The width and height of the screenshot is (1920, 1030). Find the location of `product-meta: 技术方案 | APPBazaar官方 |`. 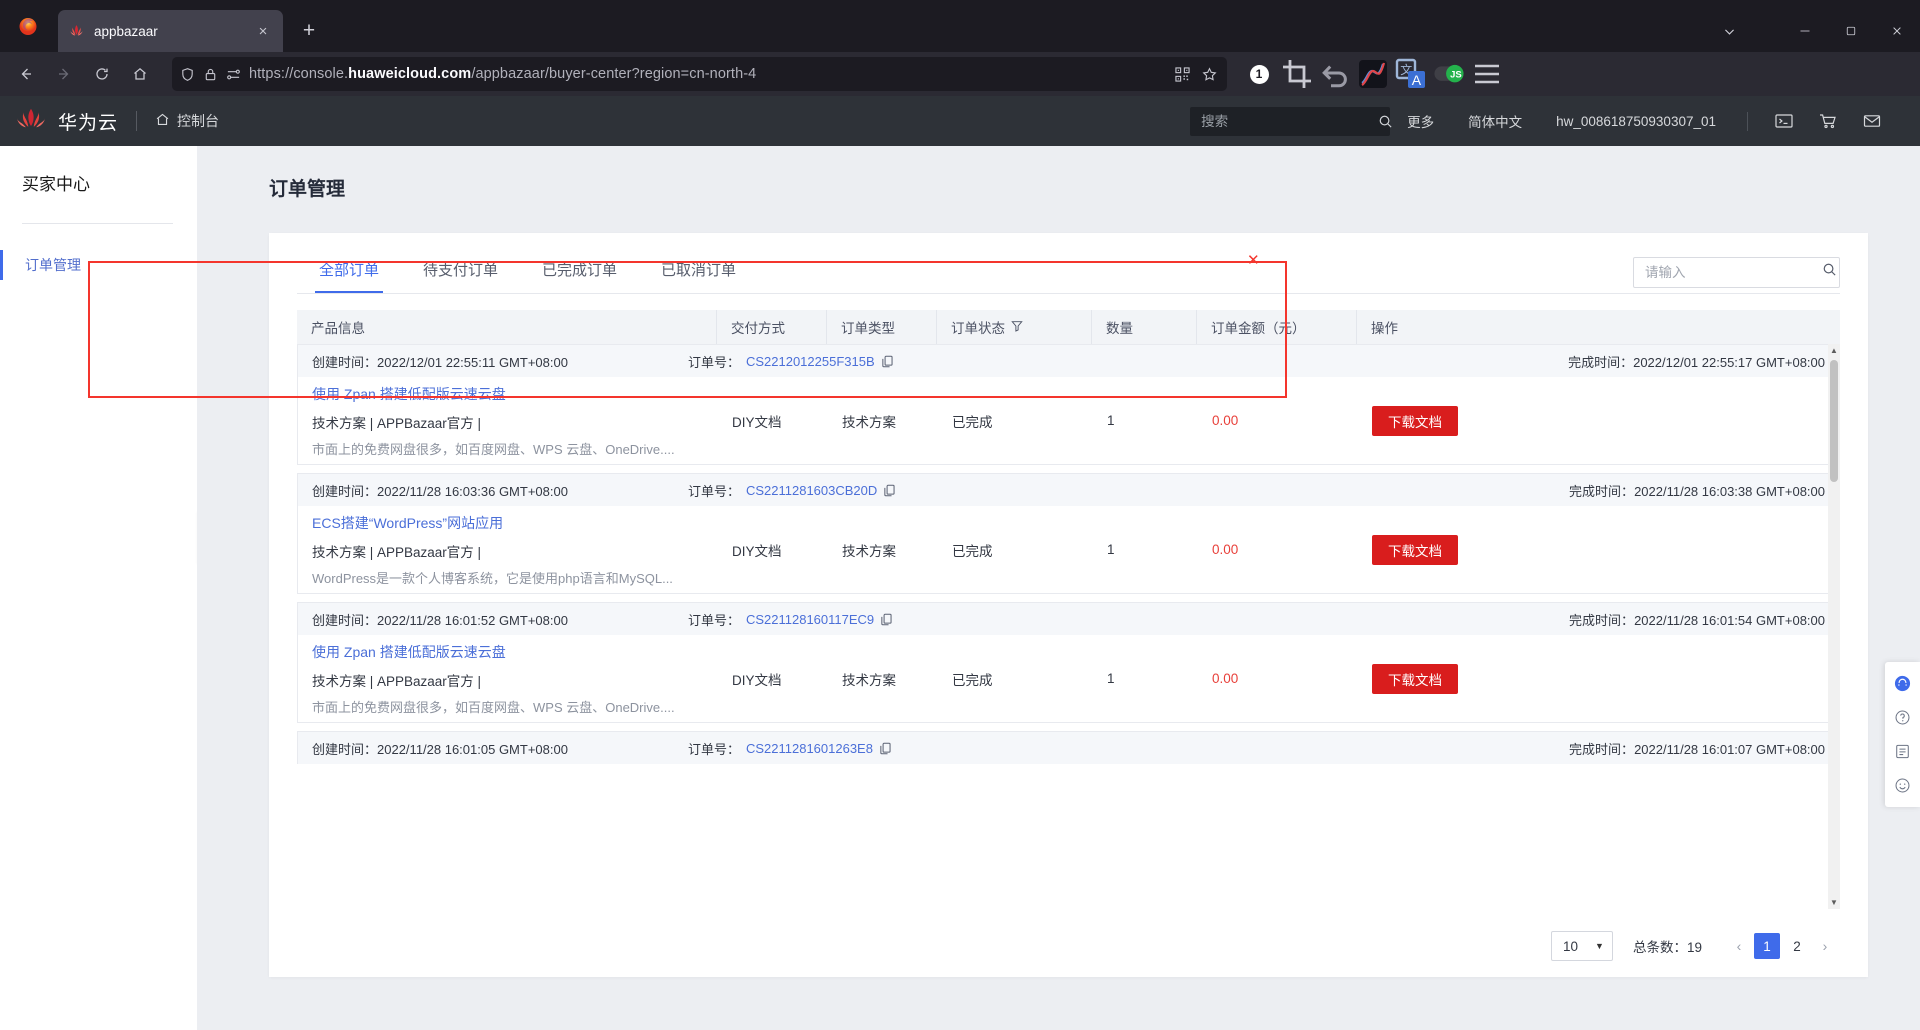

product-meta: 技术方案 | APPBazaar官方 | is located at coordinates (397, 681).